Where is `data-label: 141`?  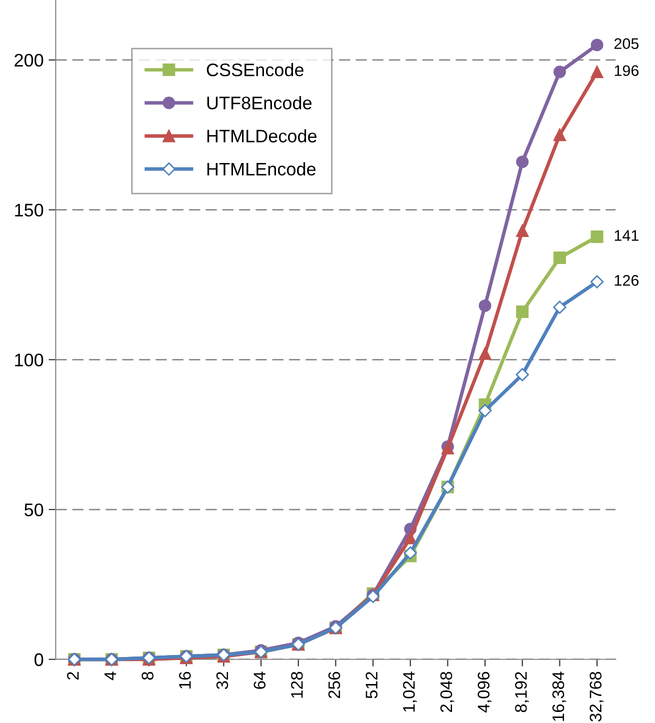 data-label: 141 is located at coordinates (626, 235).